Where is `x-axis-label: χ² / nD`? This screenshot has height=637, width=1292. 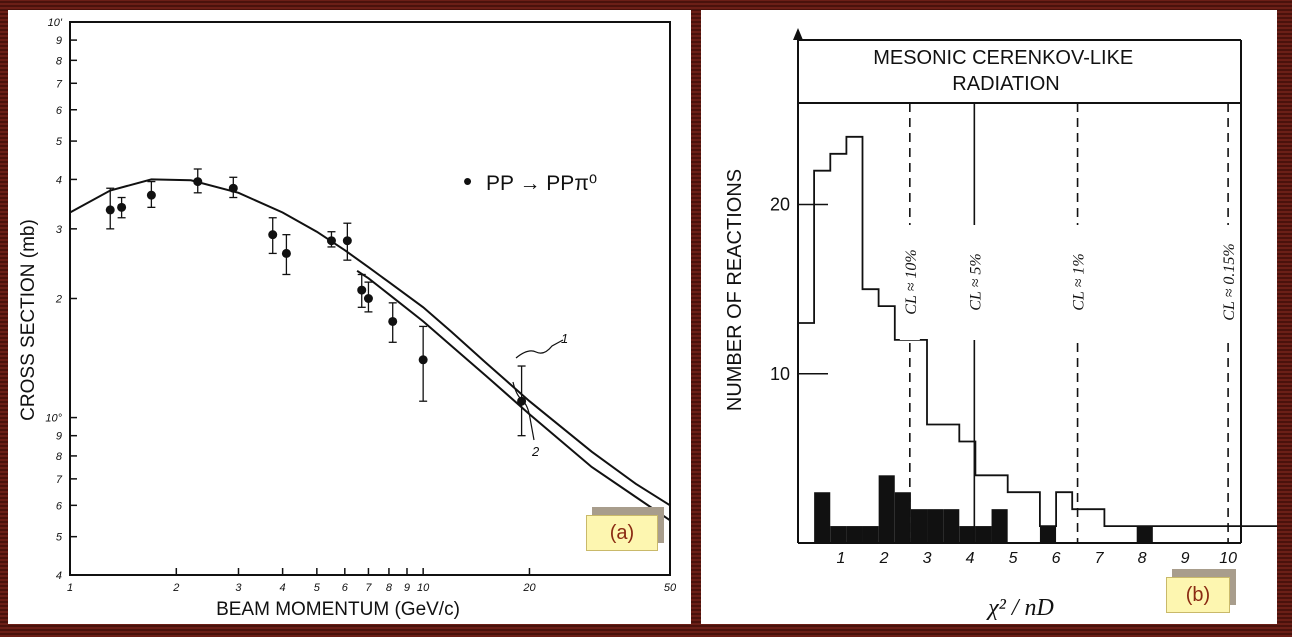 x-axis-label: χ² / nD is located at coordinates (1020, 608).